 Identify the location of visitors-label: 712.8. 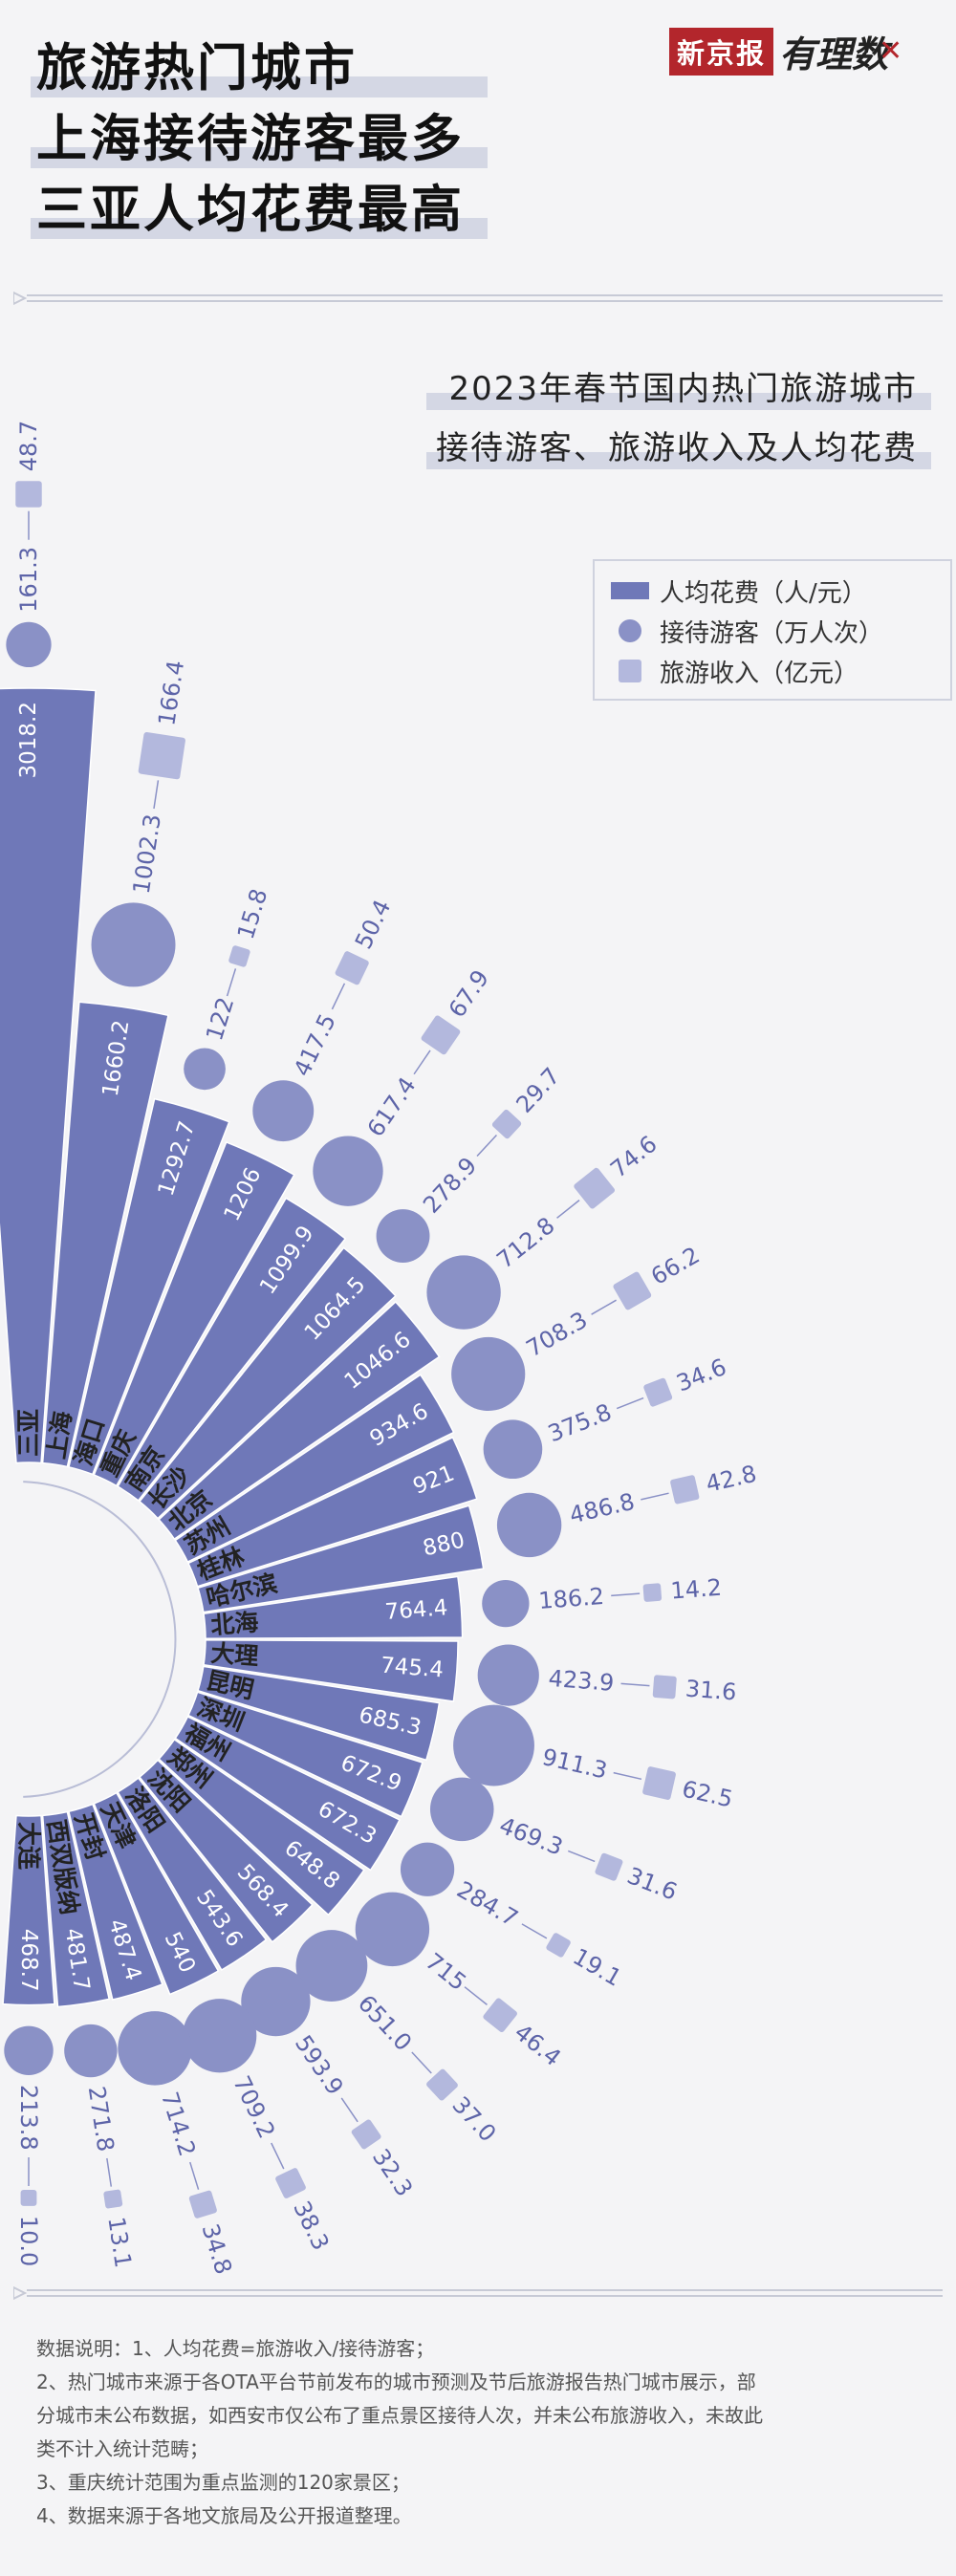
(525, 1243).